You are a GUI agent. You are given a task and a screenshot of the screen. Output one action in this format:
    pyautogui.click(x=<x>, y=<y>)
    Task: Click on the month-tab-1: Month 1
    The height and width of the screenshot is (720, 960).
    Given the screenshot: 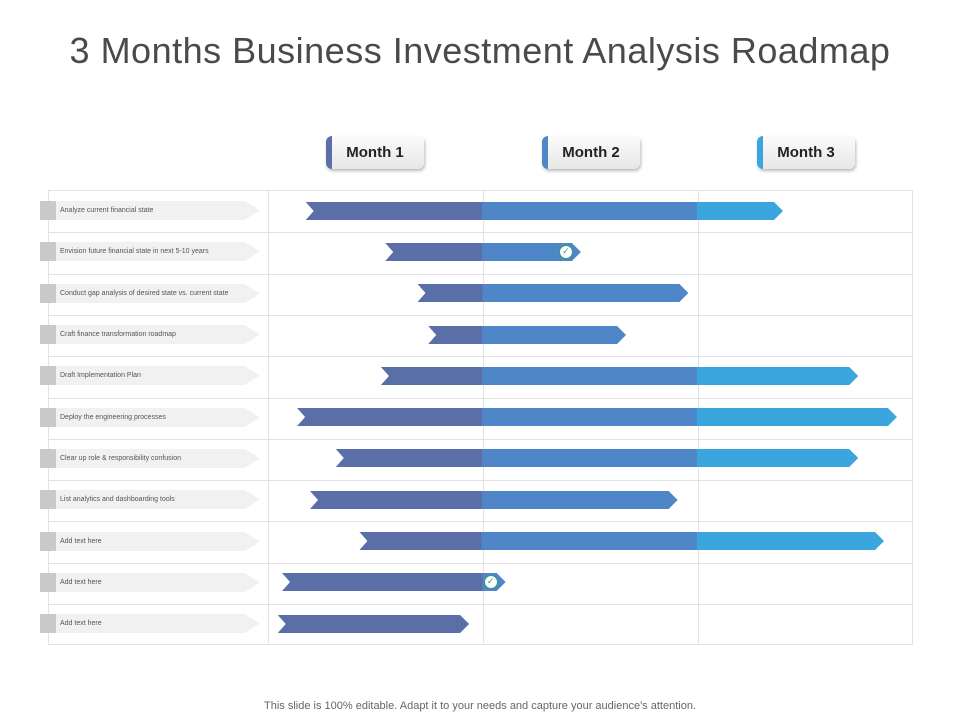 What is the action you would take?
    pyautogui.click(x=375, y=152)
    